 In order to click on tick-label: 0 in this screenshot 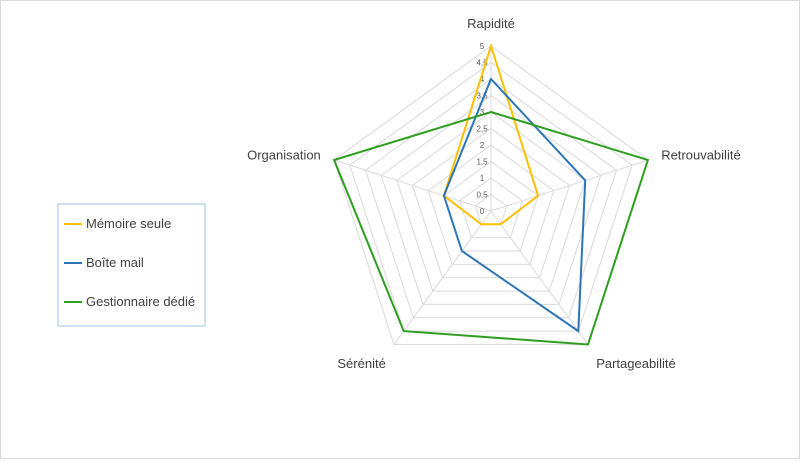, I will do `click(482, 211)`.